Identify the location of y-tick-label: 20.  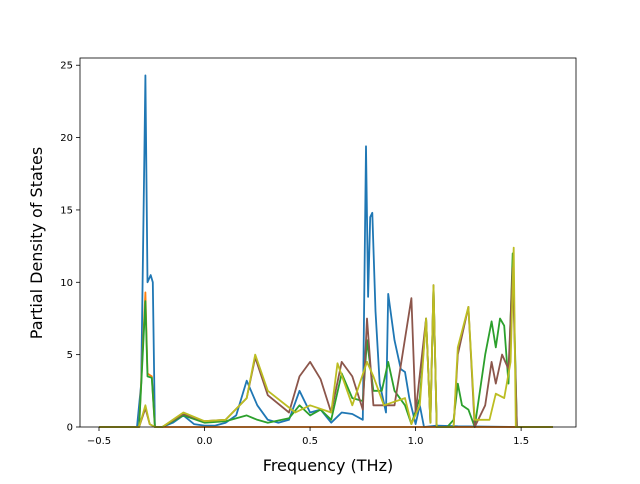
(66, 138).